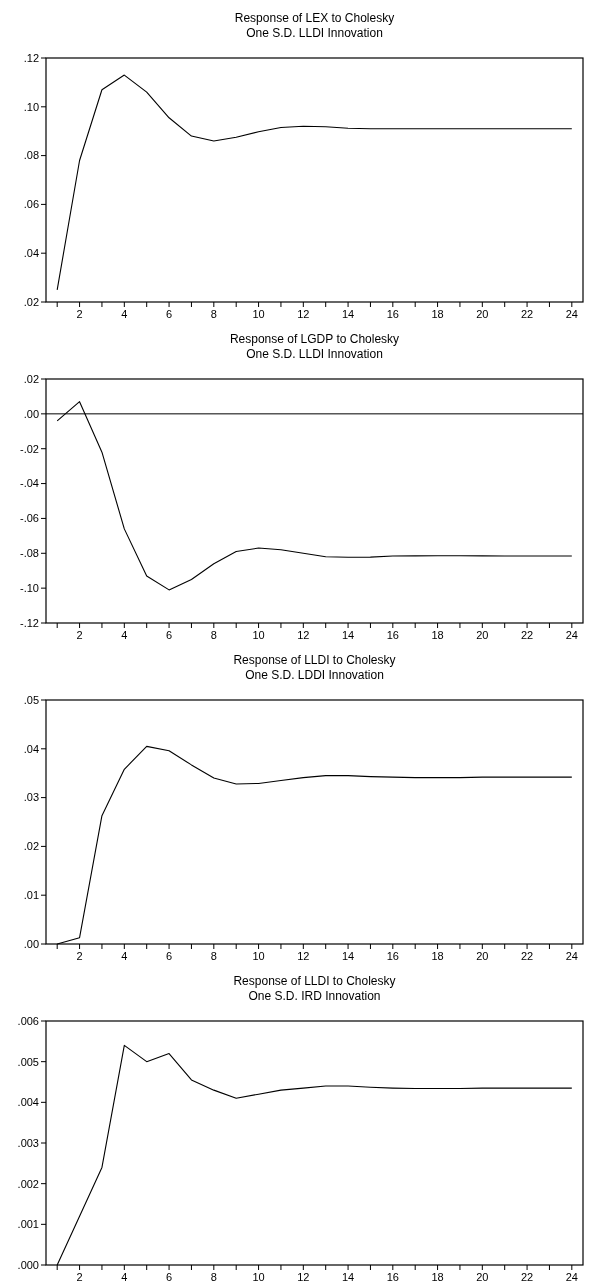 Image resolution: width=597 pixels, height=1285 pixels. I want to click on y-tick-label: .03, so click(31, 797).